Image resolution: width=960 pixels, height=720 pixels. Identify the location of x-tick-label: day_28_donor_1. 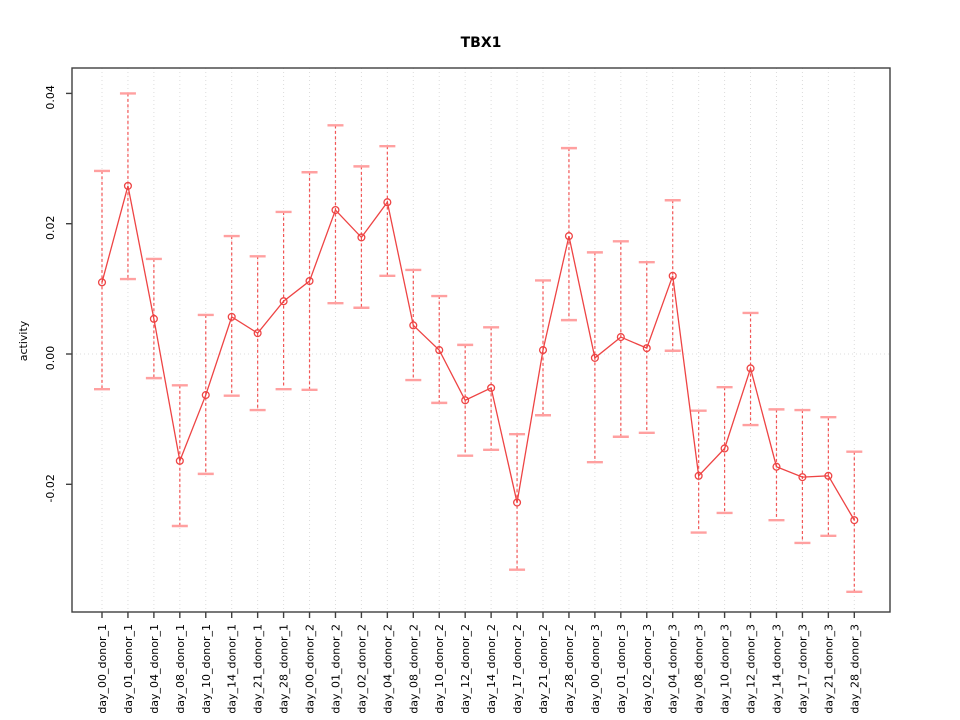
(284, 669).